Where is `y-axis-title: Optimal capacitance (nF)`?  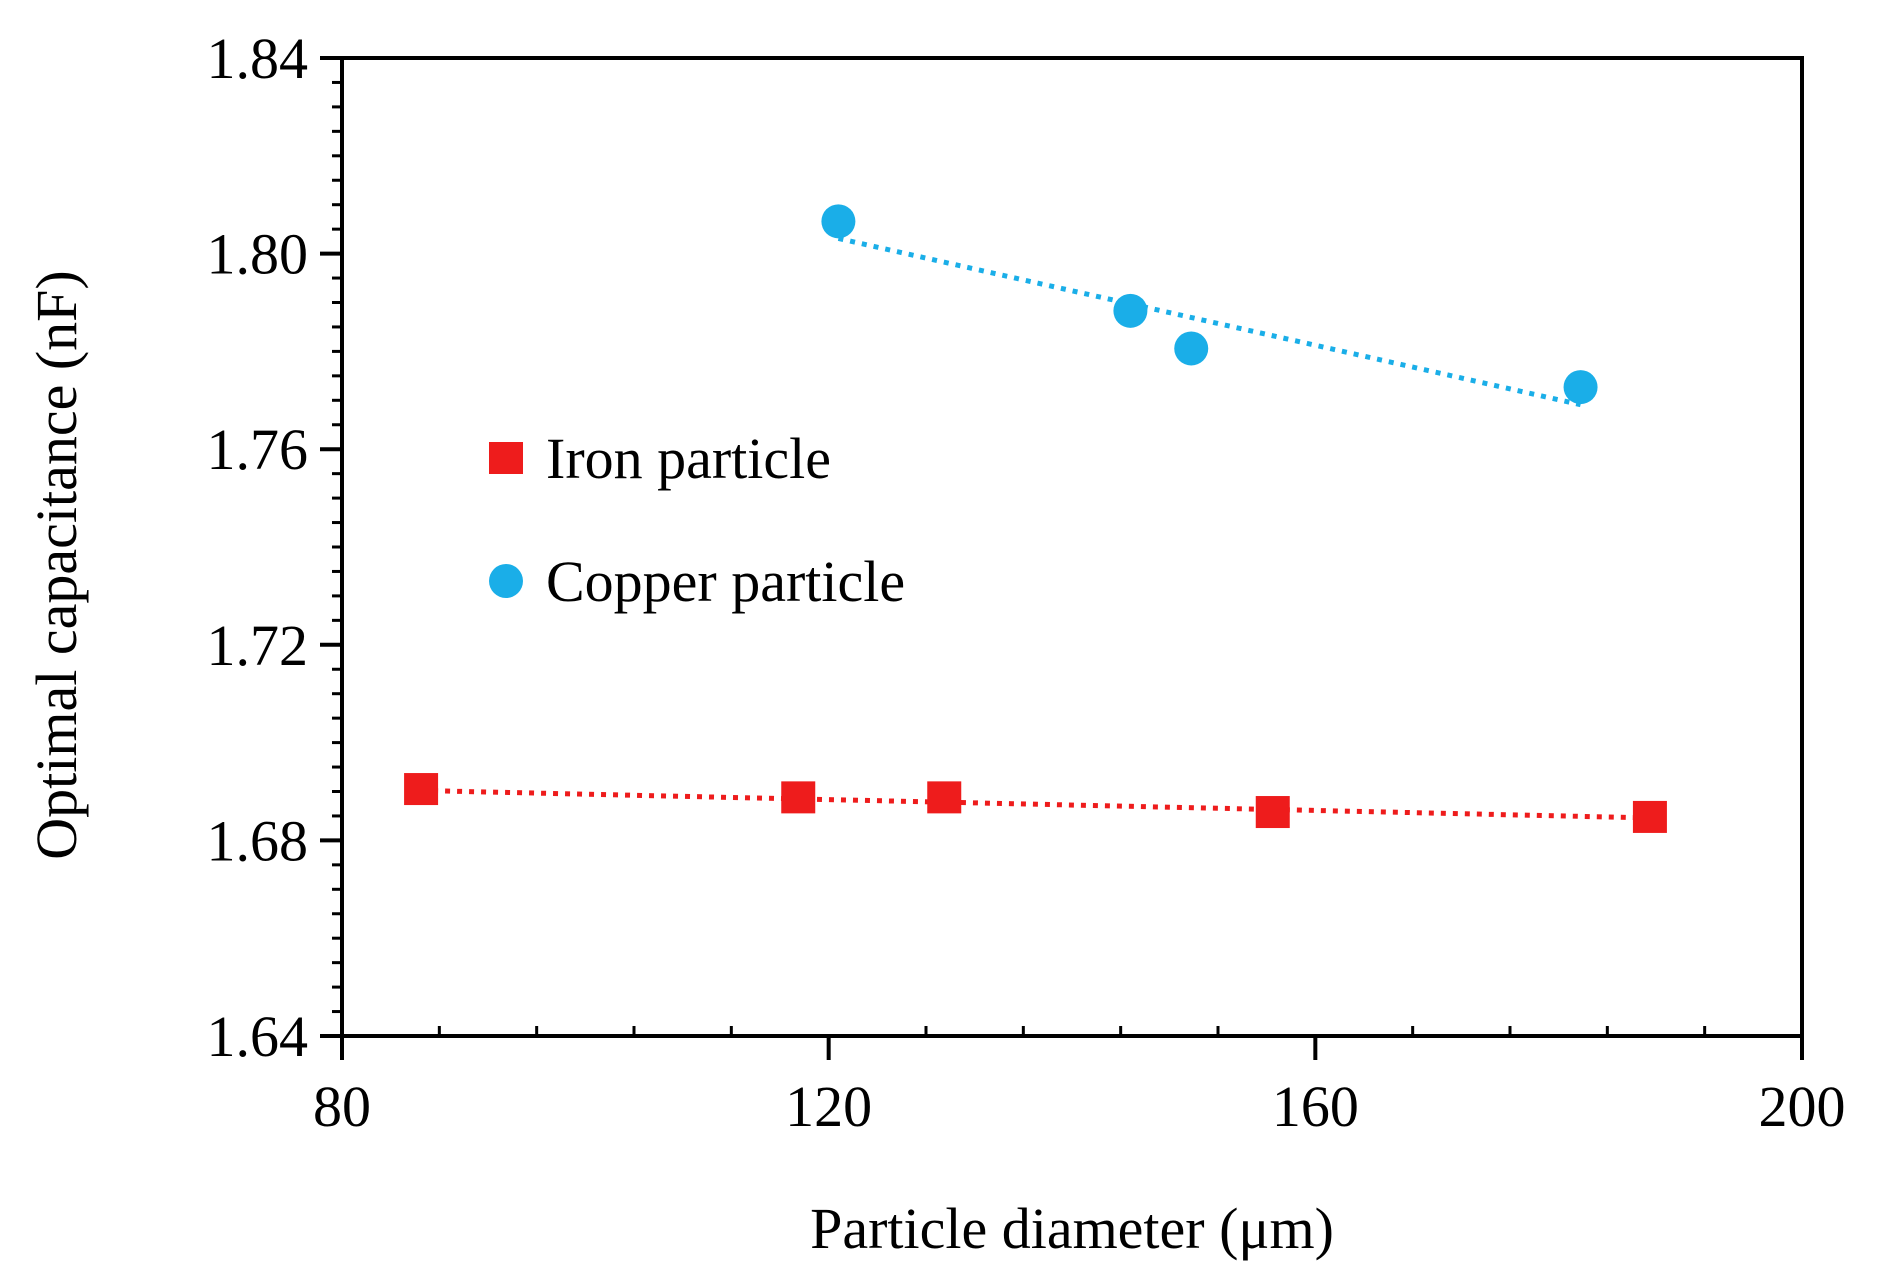 y-axis-title: Optimal capacitance (nF) is located at coordinates (56, 564).